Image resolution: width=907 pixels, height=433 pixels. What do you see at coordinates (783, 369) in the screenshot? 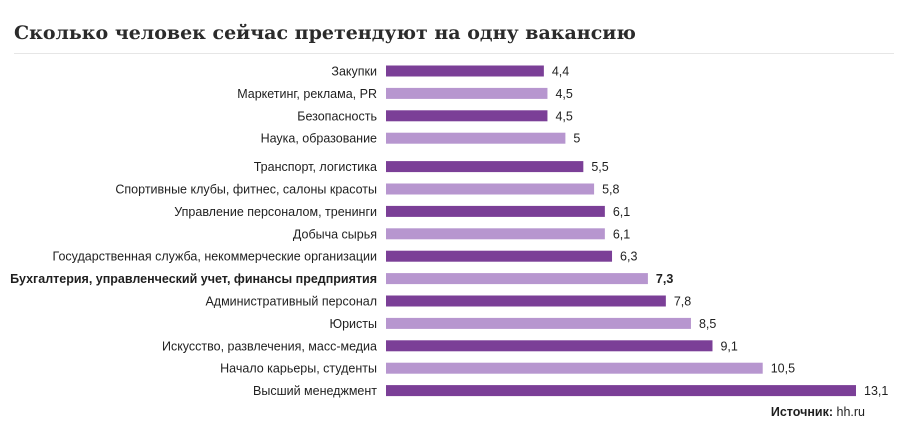
I see `value-label: 10,5` at bounding box center [783, 369].